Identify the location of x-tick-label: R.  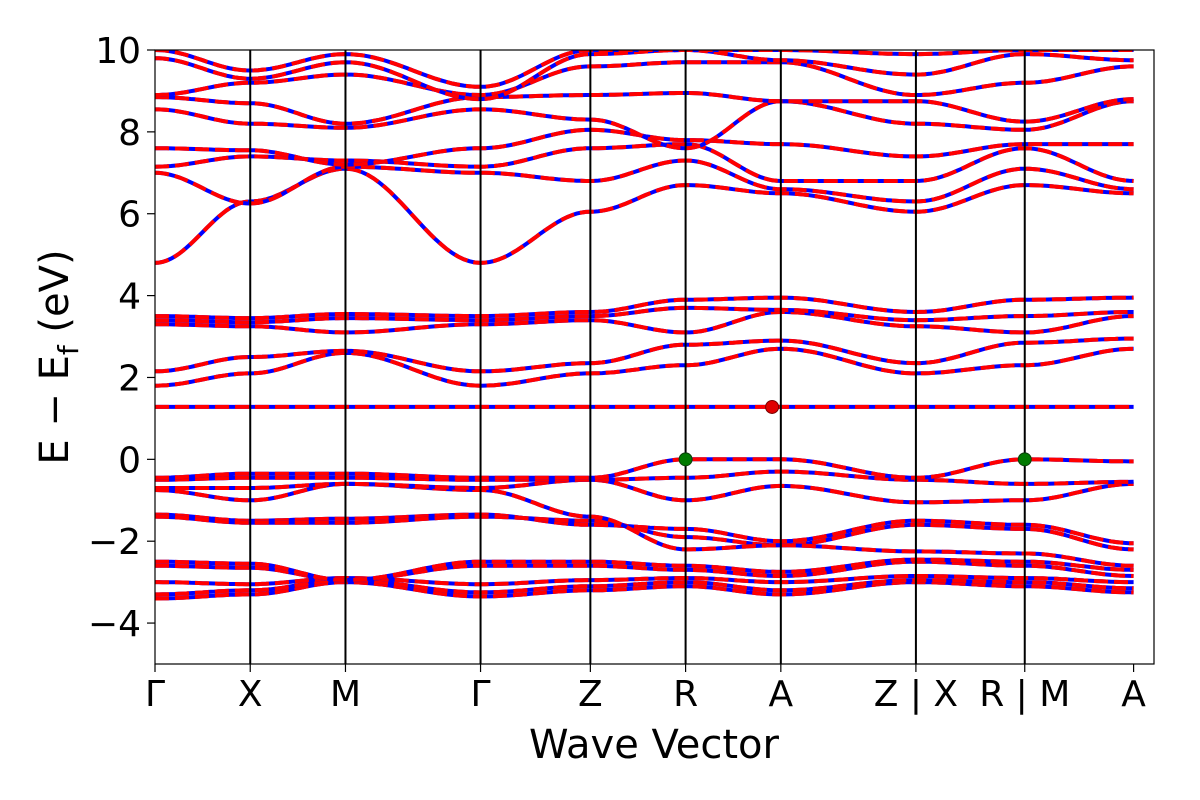
(685, 694).